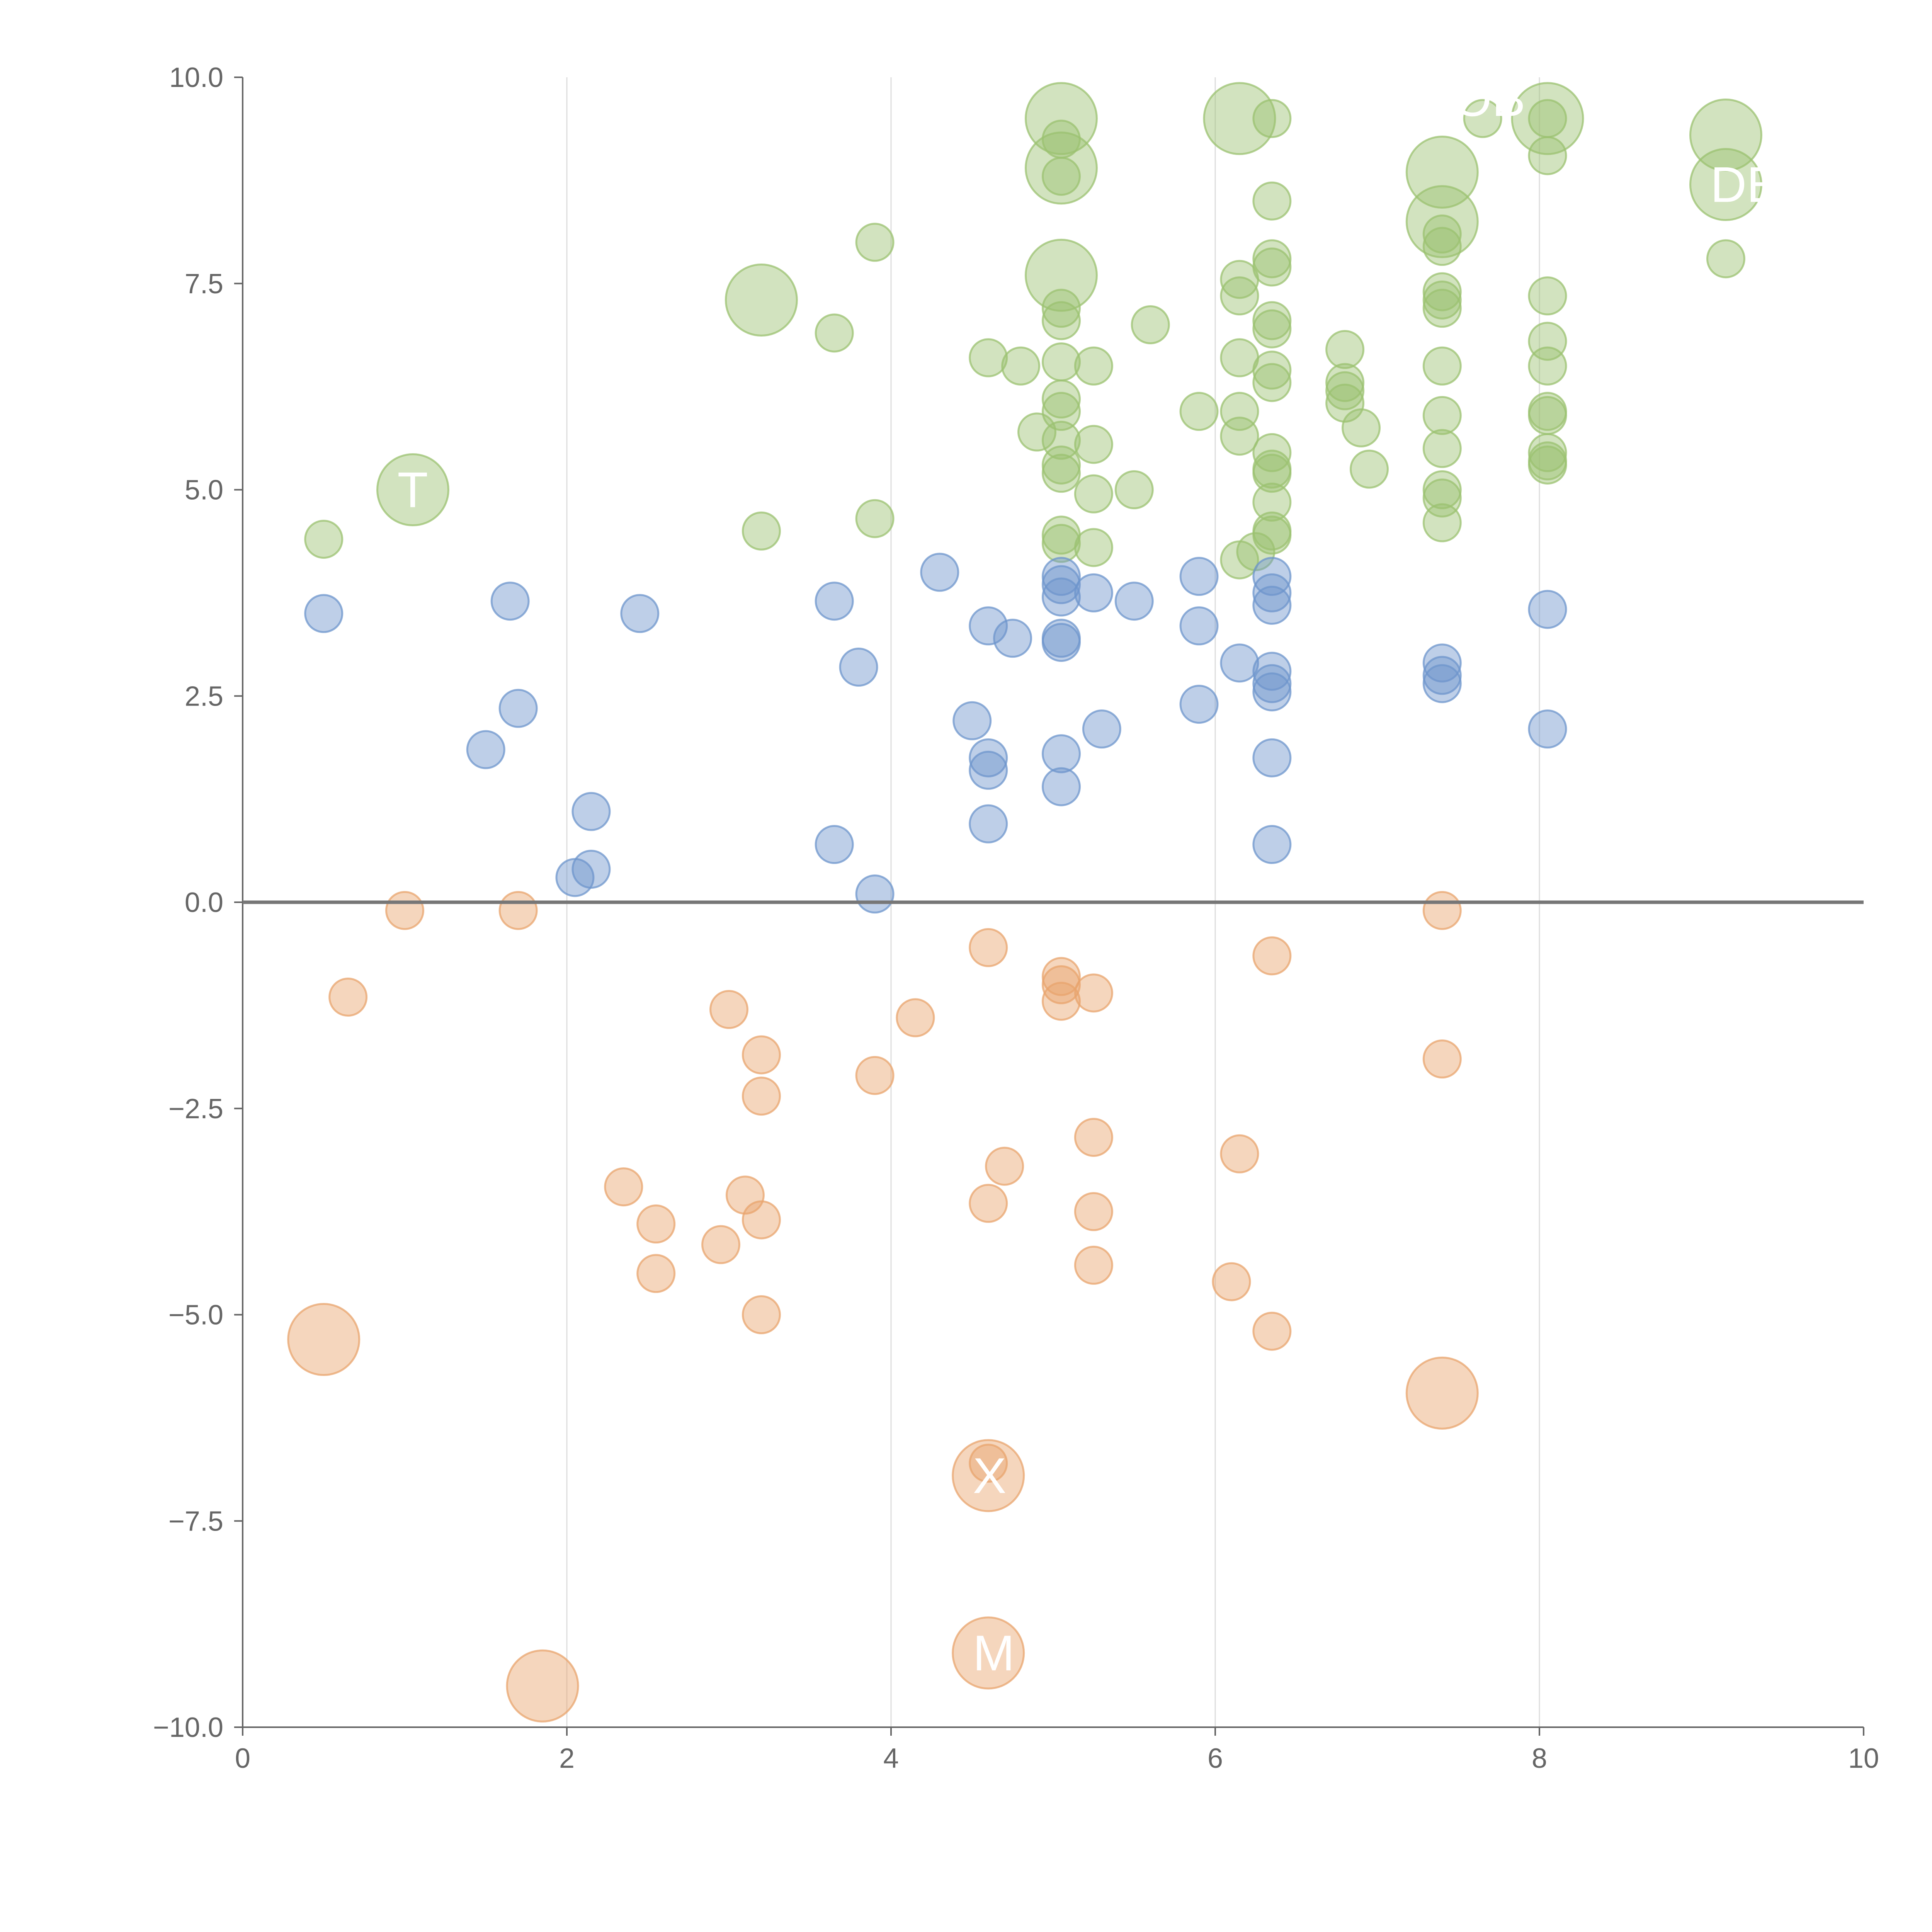 This screenshot has width=1932, height=1932. What do you see at coordinates (891, 1758) in the screenshot?
I see `x-tick-label: 4` at bounding box center [891, 1758].